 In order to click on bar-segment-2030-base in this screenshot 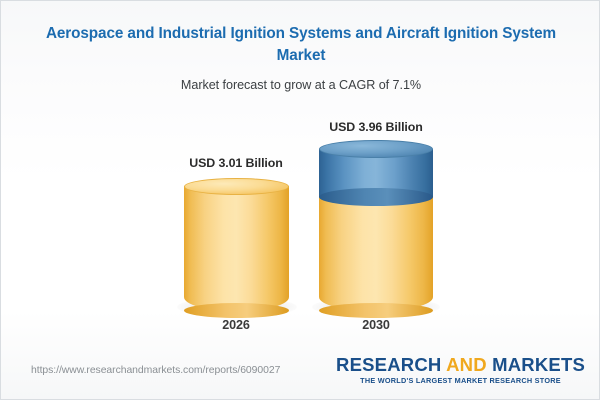, I will do `click(376, 257)`.